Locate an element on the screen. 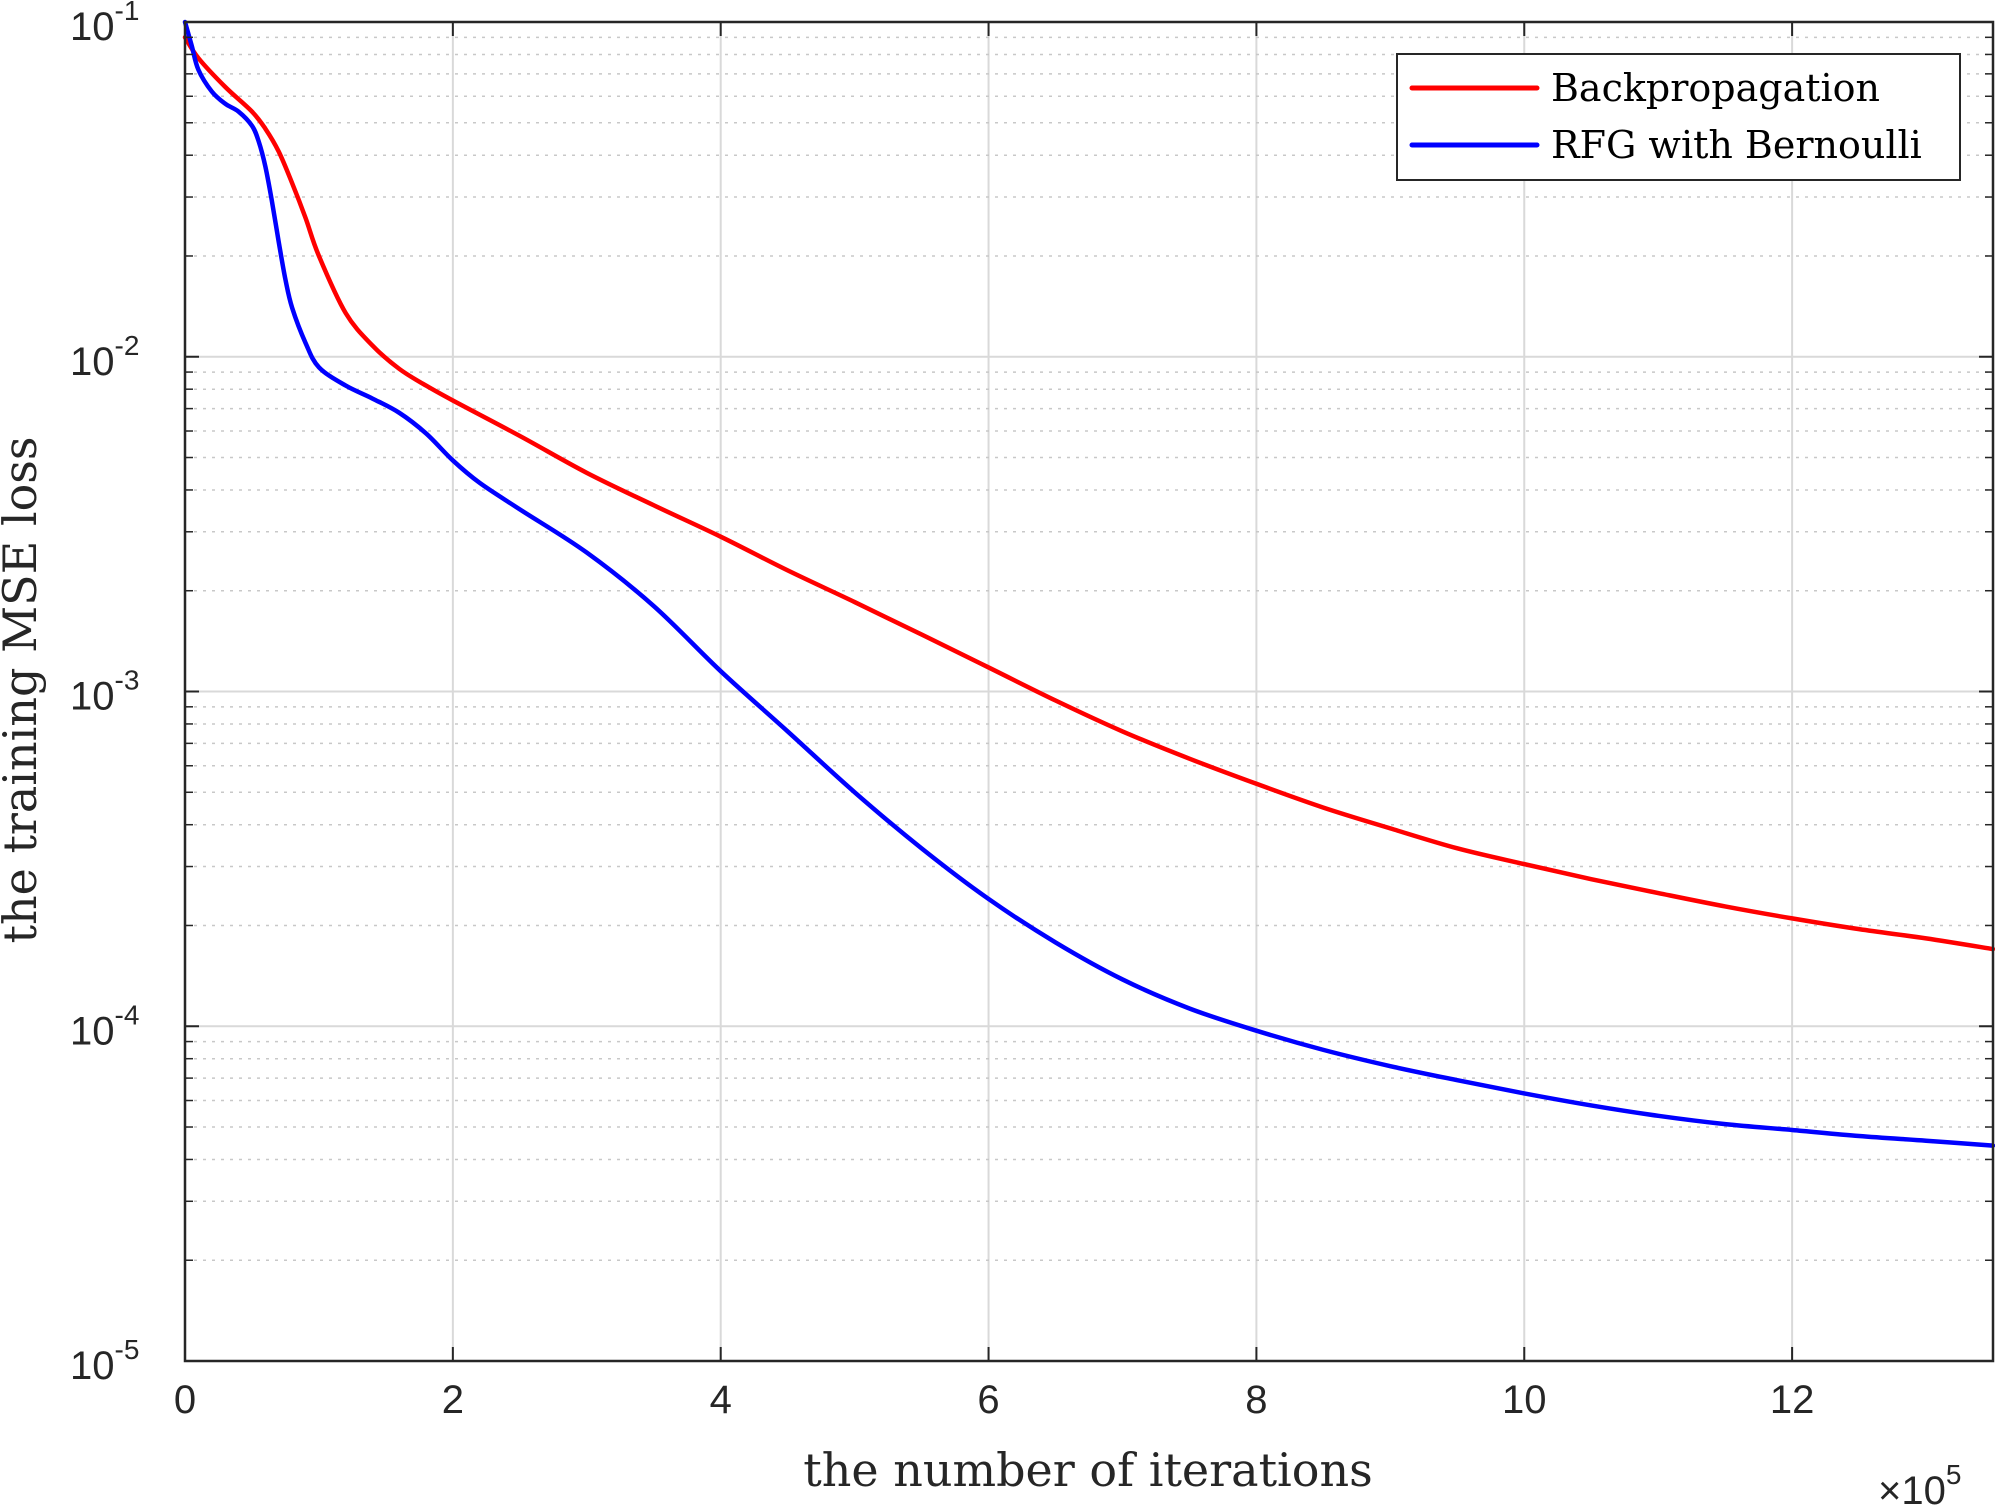 The image size is (1995, 1506). x-axis-label: the number of iterations is located at coordinates (1087, 1470).